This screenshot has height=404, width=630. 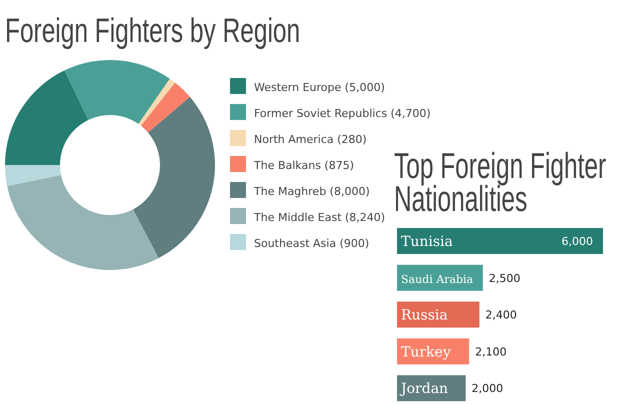 I want to click on legend-label: Western Europe (5,000), so click(x=319, y=87).